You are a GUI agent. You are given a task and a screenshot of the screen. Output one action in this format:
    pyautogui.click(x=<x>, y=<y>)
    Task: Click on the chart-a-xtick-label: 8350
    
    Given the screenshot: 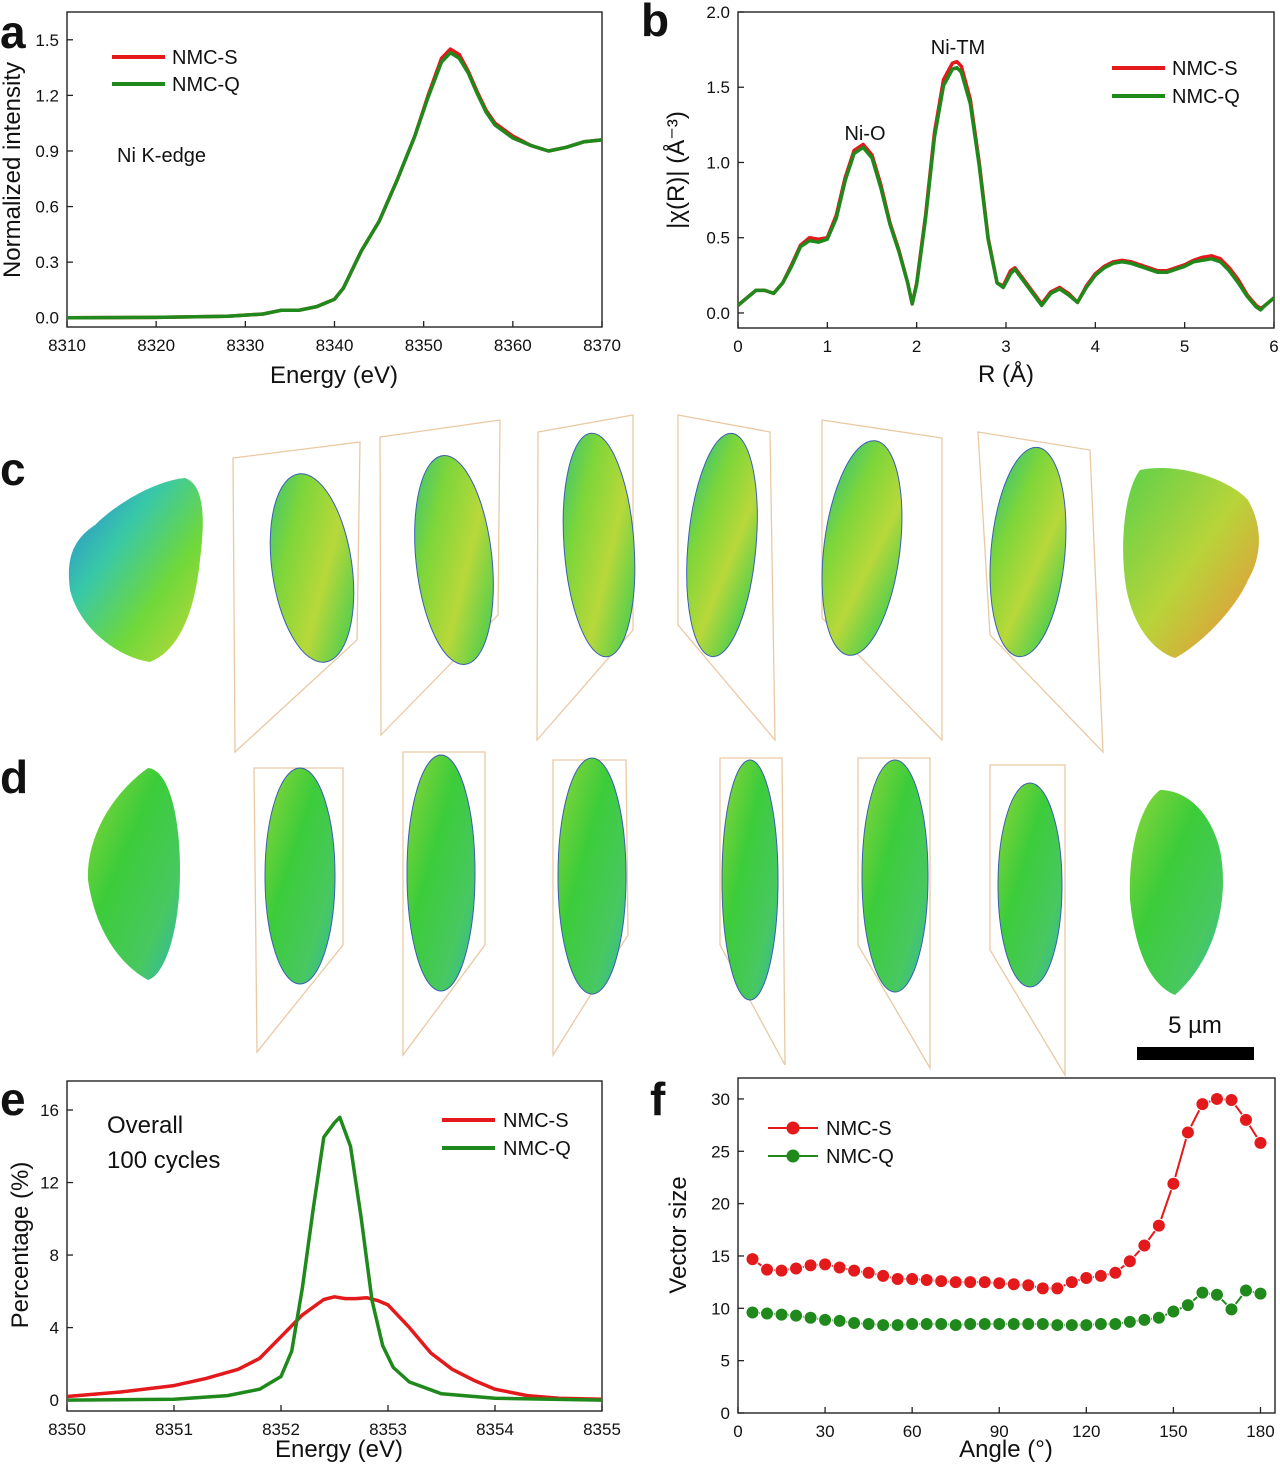 What is the action you would take?
    pyautogui.click(x=424, y=345)
    